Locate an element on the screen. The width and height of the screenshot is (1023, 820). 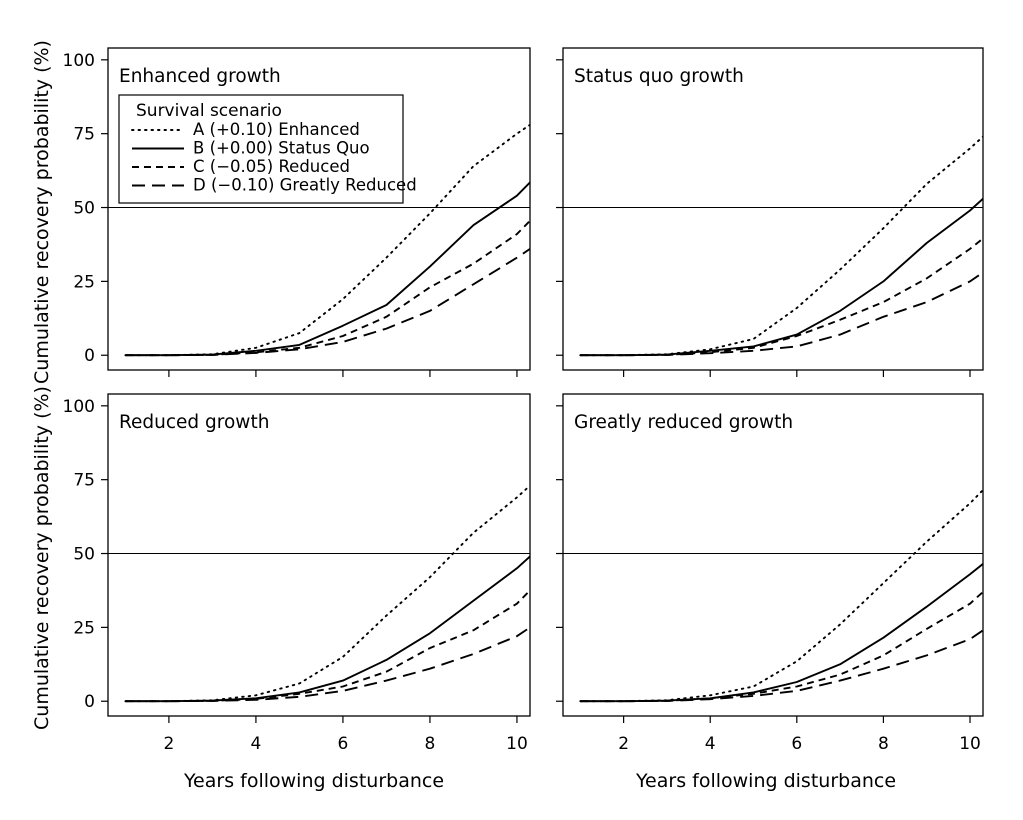
legend-label-C: C (−0.05) Reduced is located at coordinates (271, 166).